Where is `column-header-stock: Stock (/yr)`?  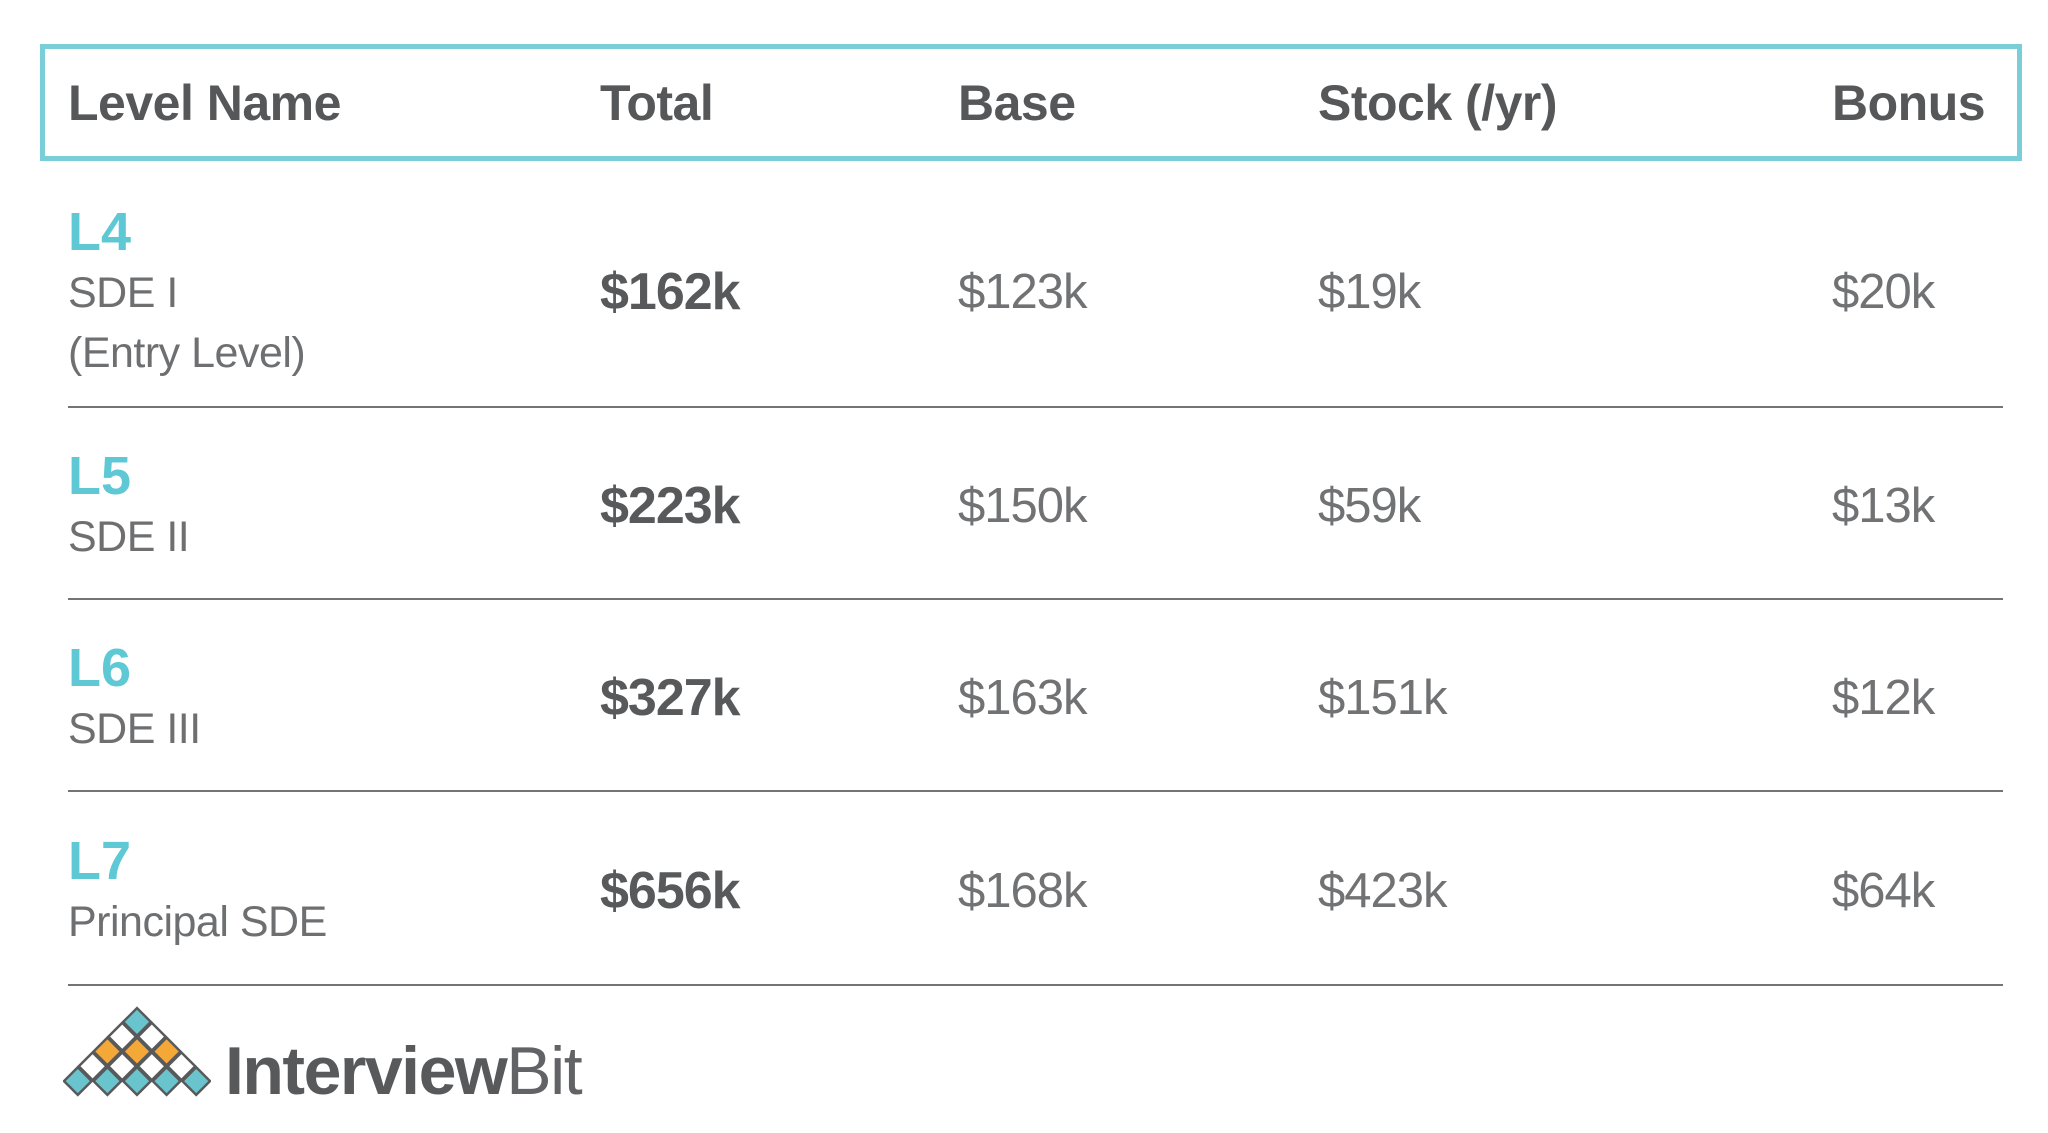
column-header-stock: Stock (/yr) is located at coordinates (1438, 102).